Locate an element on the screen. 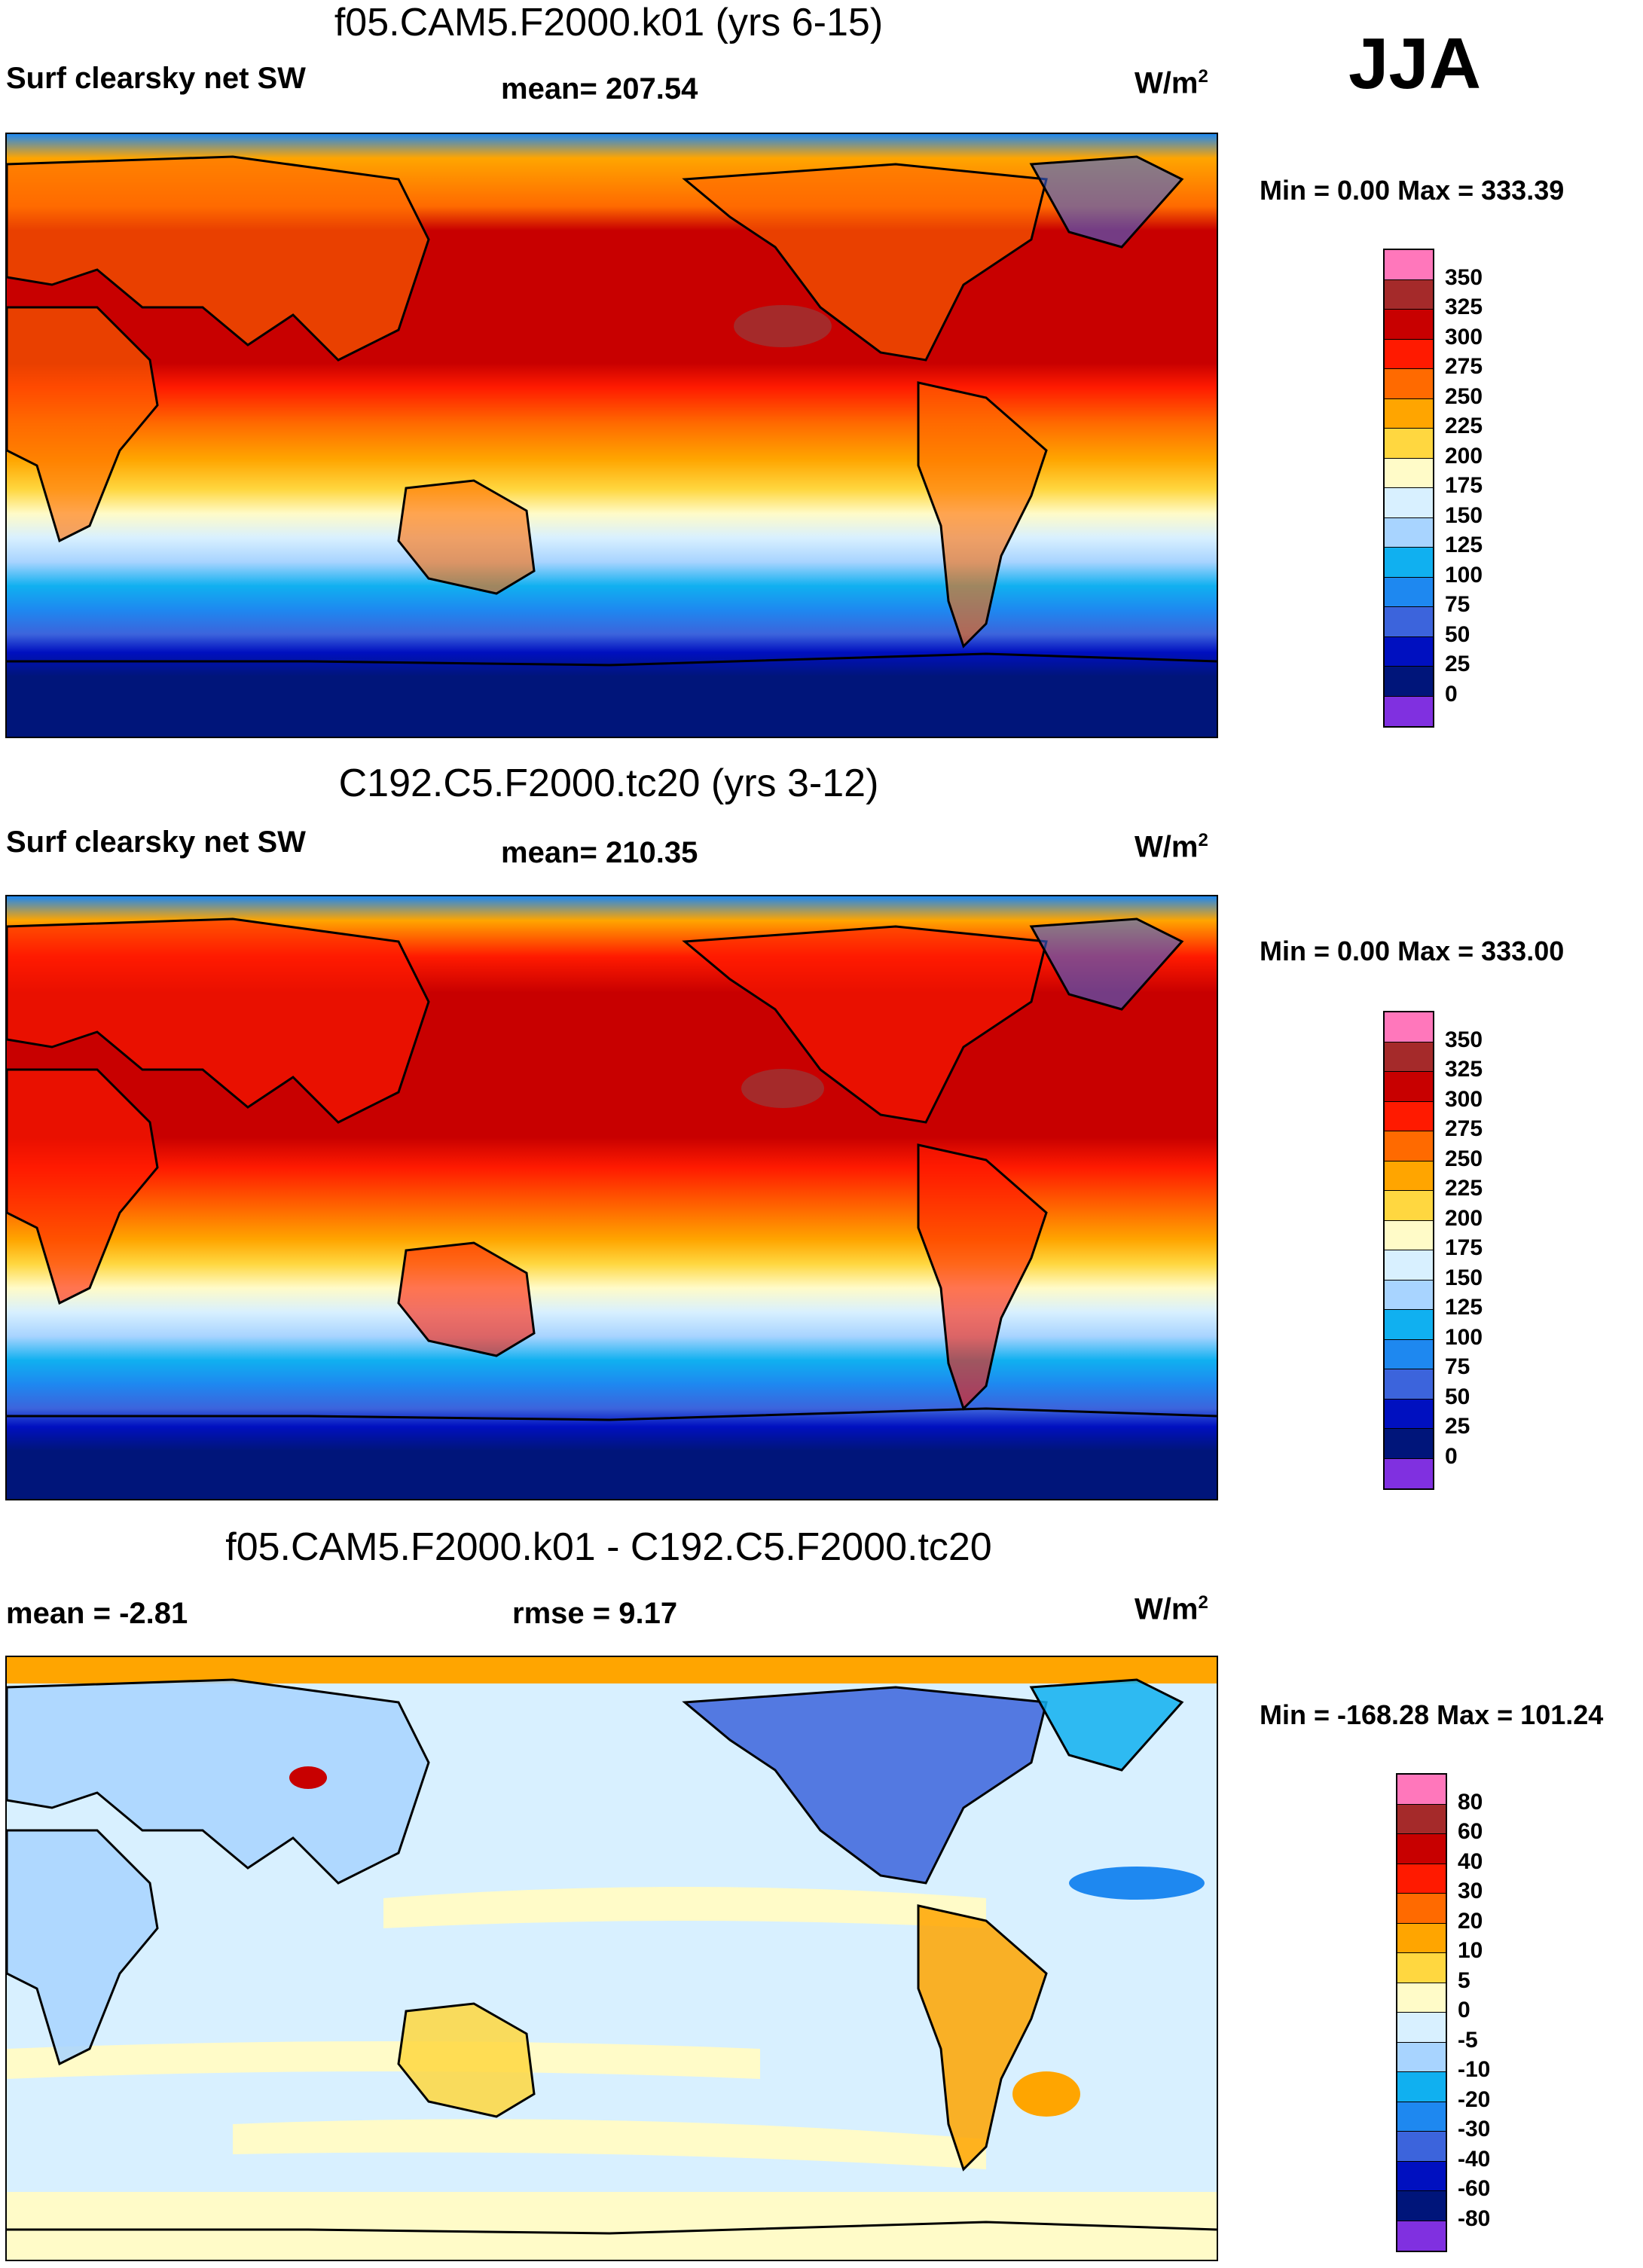 This screenshot has width=1643, height=2268. colorbar-tick-label: 275 is located at coordinates (1464, 367).